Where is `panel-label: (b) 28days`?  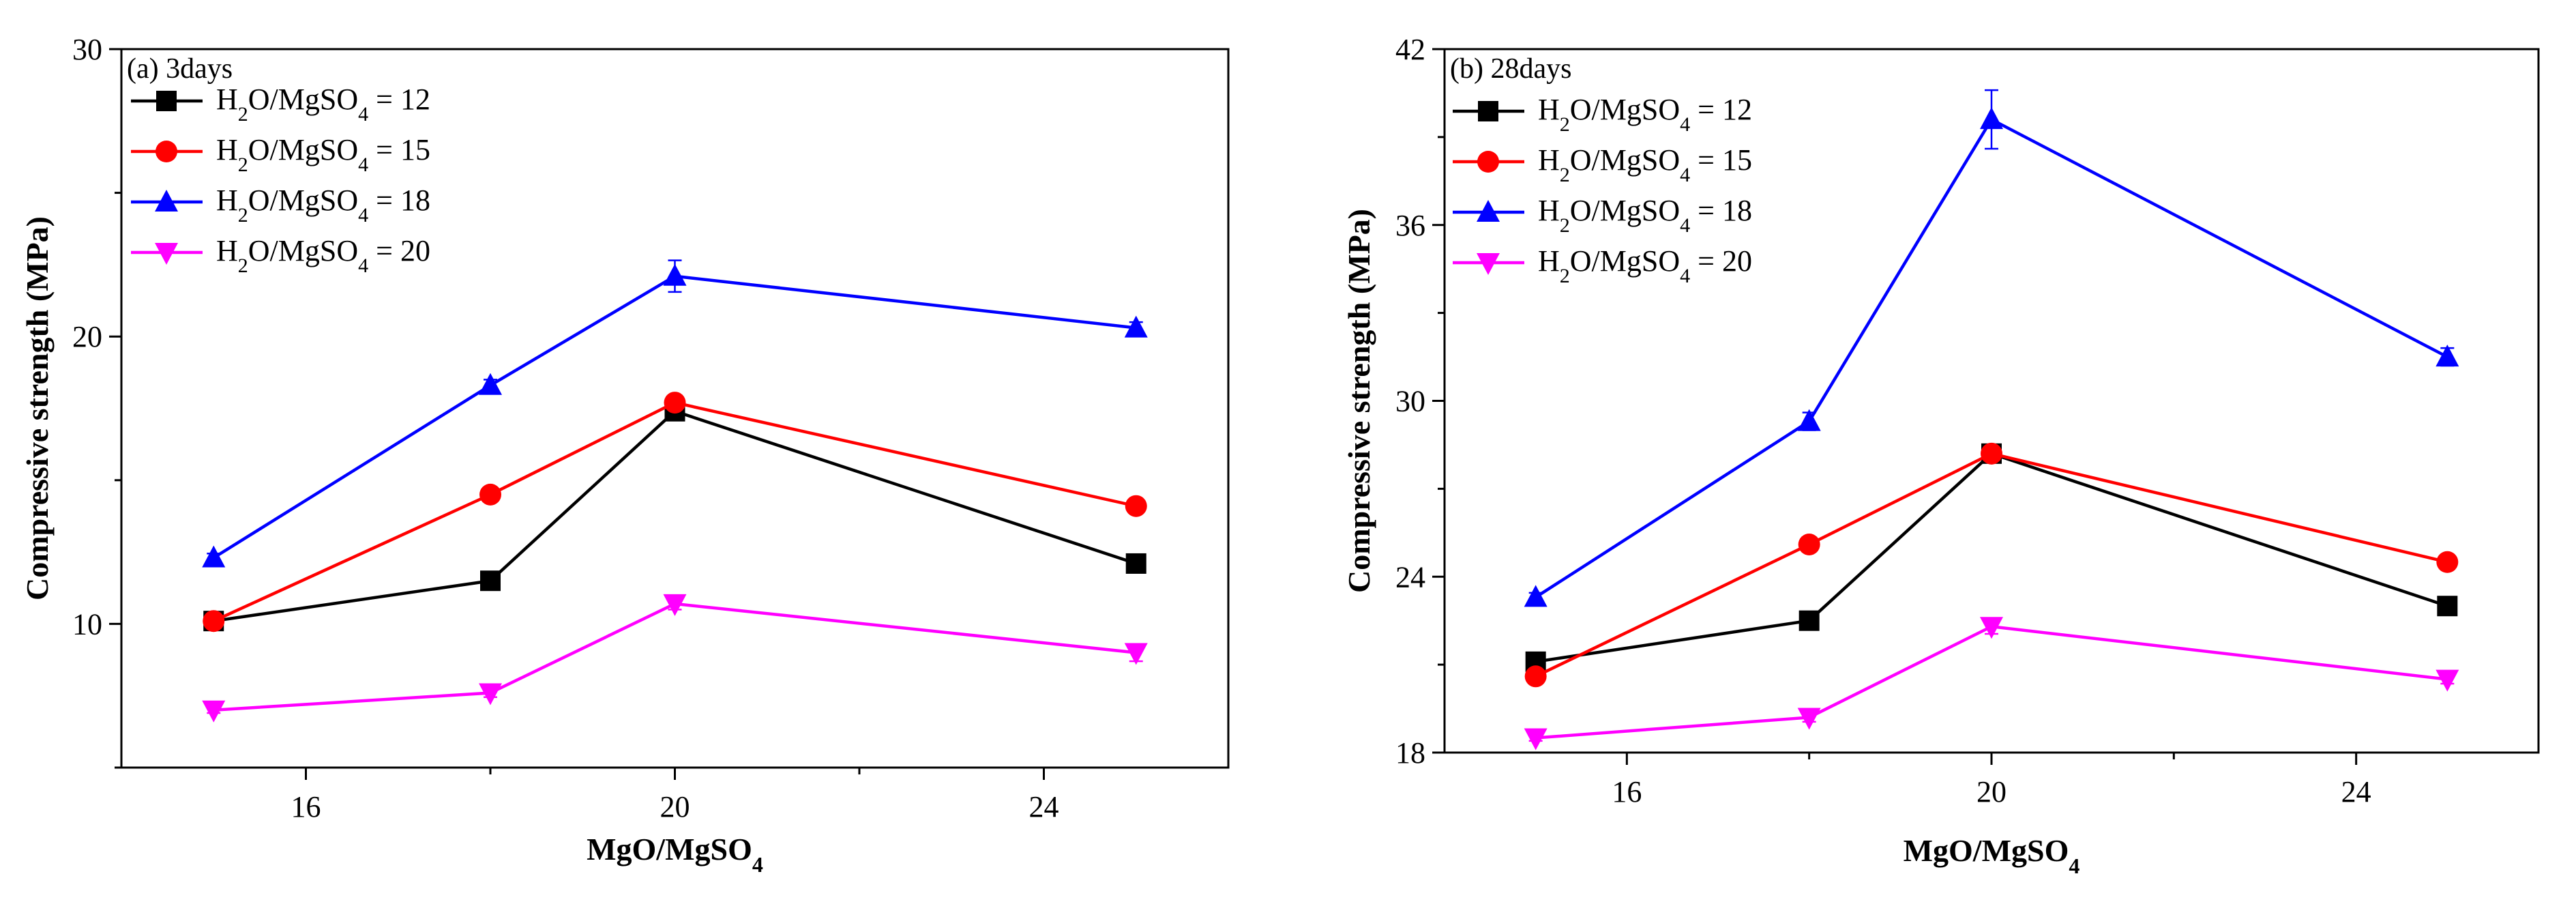 panel-label: (b) 28days is located at coordinates (1510, 69).